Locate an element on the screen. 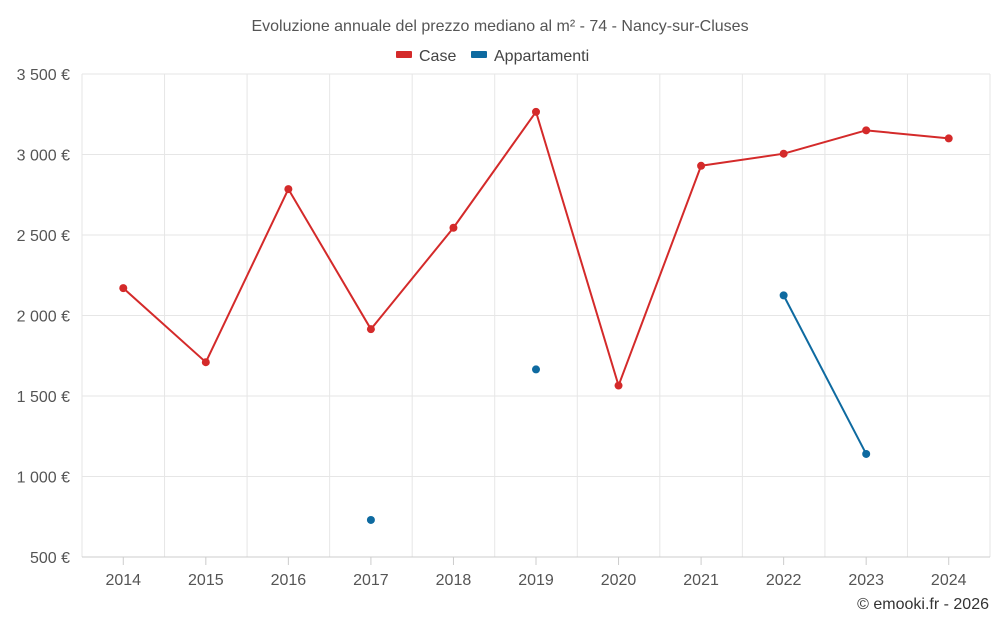 This screenshot has width=1000, height=630. y-tick-label: 3 000 € is located at coordinates (43, 156).